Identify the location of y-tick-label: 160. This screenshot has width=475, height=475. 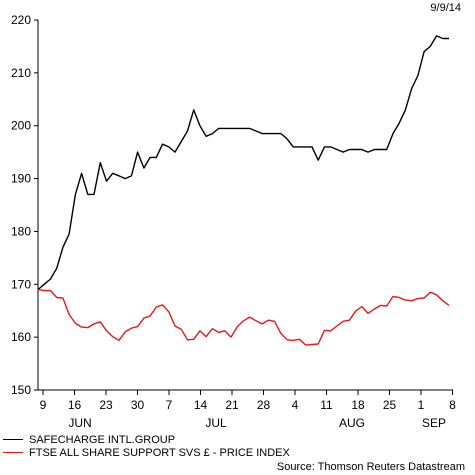
(21, 337).